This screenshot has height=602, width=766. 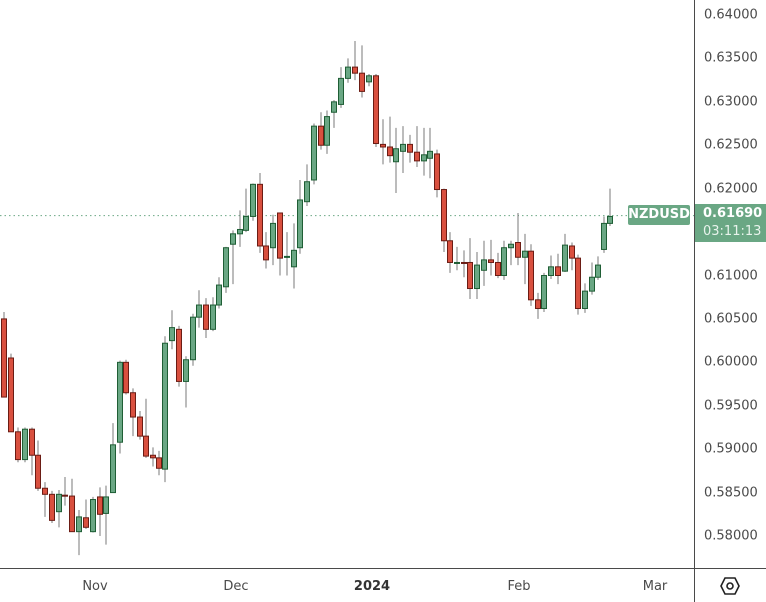 What do you see at coordinates (731, 449) in the screenshot?
I see `price-tick: 0.59000` at bounding box center [731, 449].